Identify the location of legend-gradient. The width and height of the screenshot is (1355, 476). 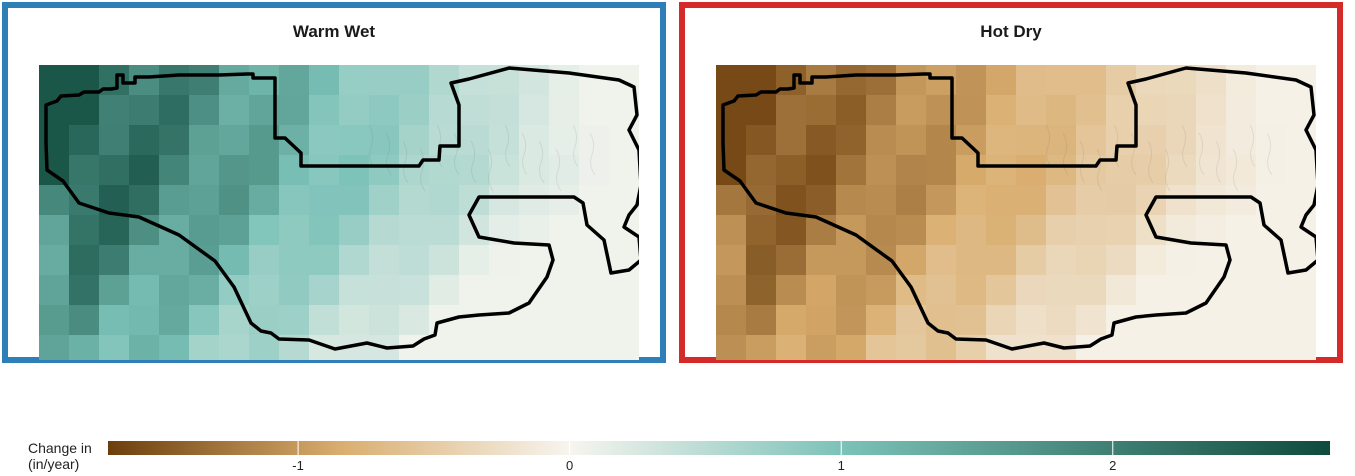
(719, 448).